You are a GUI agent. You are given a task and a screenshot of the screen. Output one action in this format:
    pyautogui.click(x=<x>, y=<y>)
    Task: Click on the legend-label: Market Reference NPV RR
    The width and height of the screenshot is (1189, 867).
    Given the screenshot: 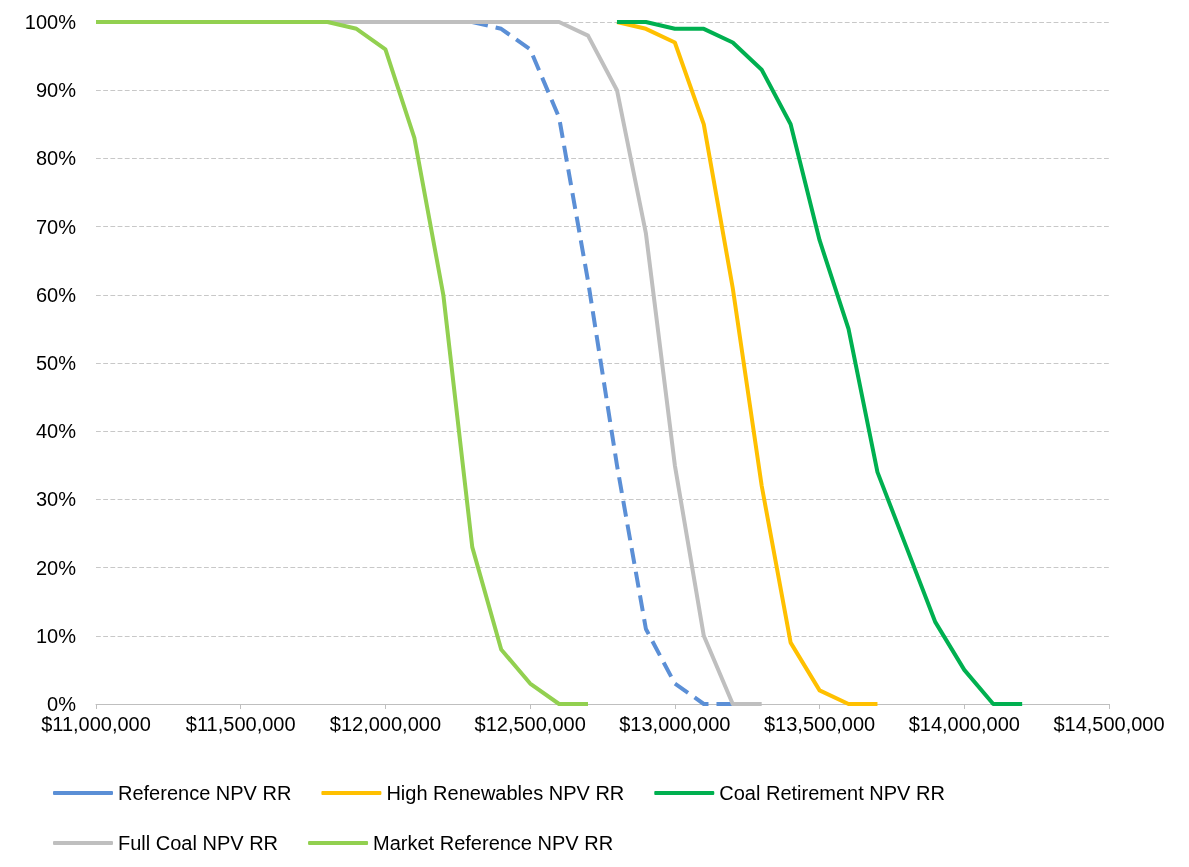 What is the action you would take?
    pyautogui.click(x=493, y=843)
    